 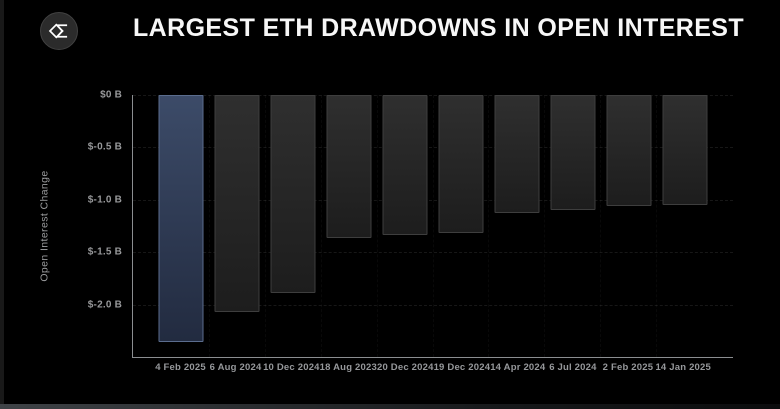 I want to click on chart-bar-10-dec-2024, so click(x=293, y=194).